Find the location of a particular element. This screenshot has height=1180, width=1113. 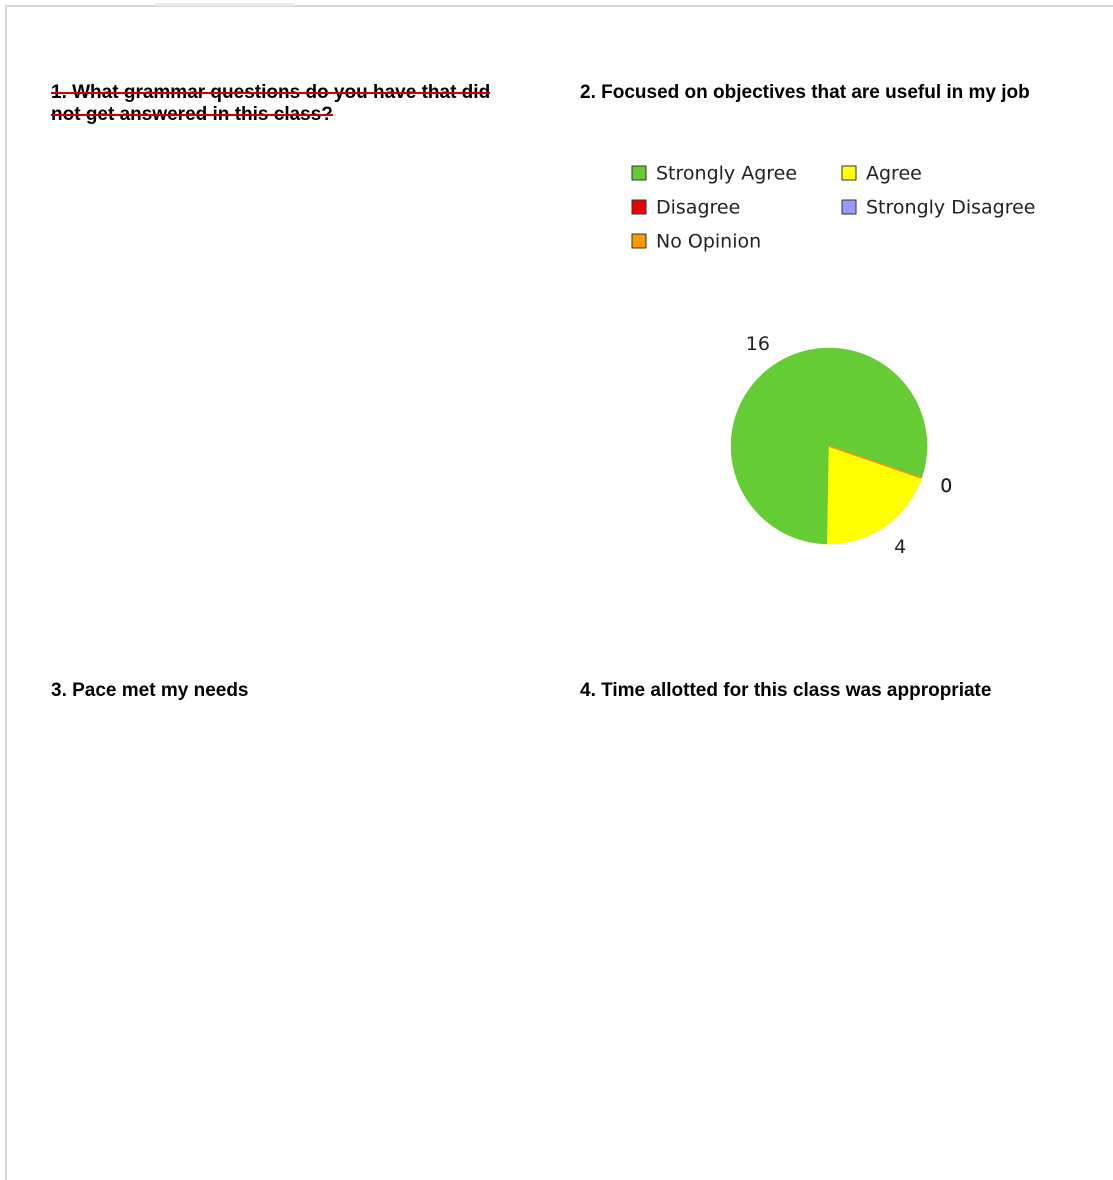

slice-label: 16 is located at coordinates (758, 344).